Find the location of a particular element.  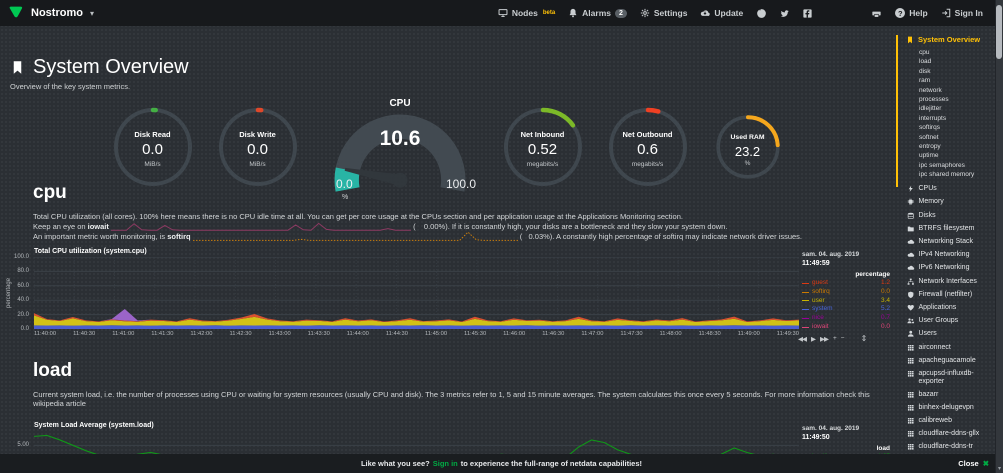

sidebar-item-network: network is located at coordinates (930, 90).